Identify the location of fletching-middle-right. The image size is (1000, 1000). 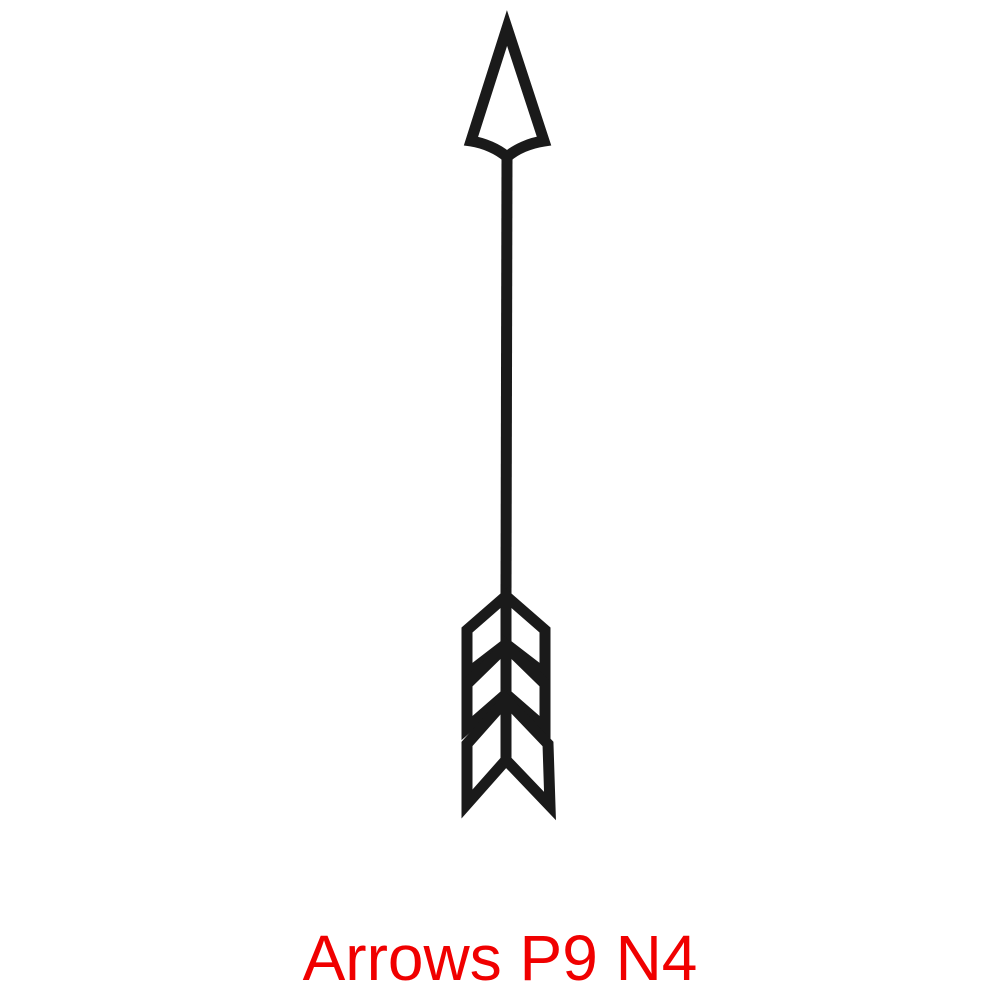
(525, 686).